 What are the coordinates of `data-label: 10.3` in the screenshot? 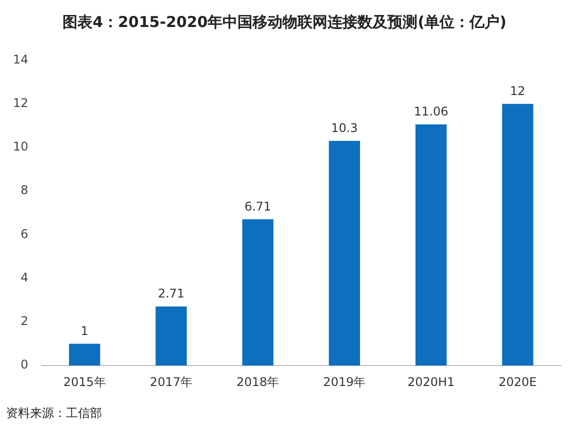 It's located at (344, 128).